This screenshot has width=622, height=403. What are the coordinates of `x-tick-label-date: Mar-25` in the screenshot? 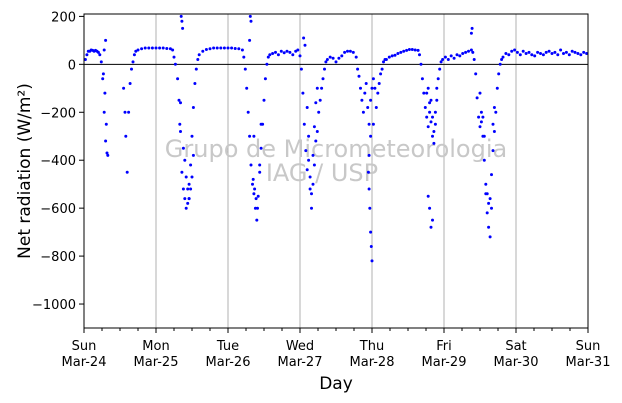 It's located at (156, 362).